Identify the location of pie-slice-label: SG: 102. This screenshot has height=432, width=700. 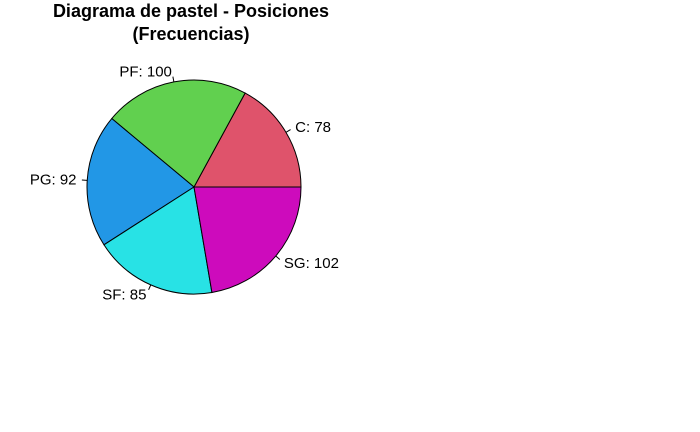
(311, 263).